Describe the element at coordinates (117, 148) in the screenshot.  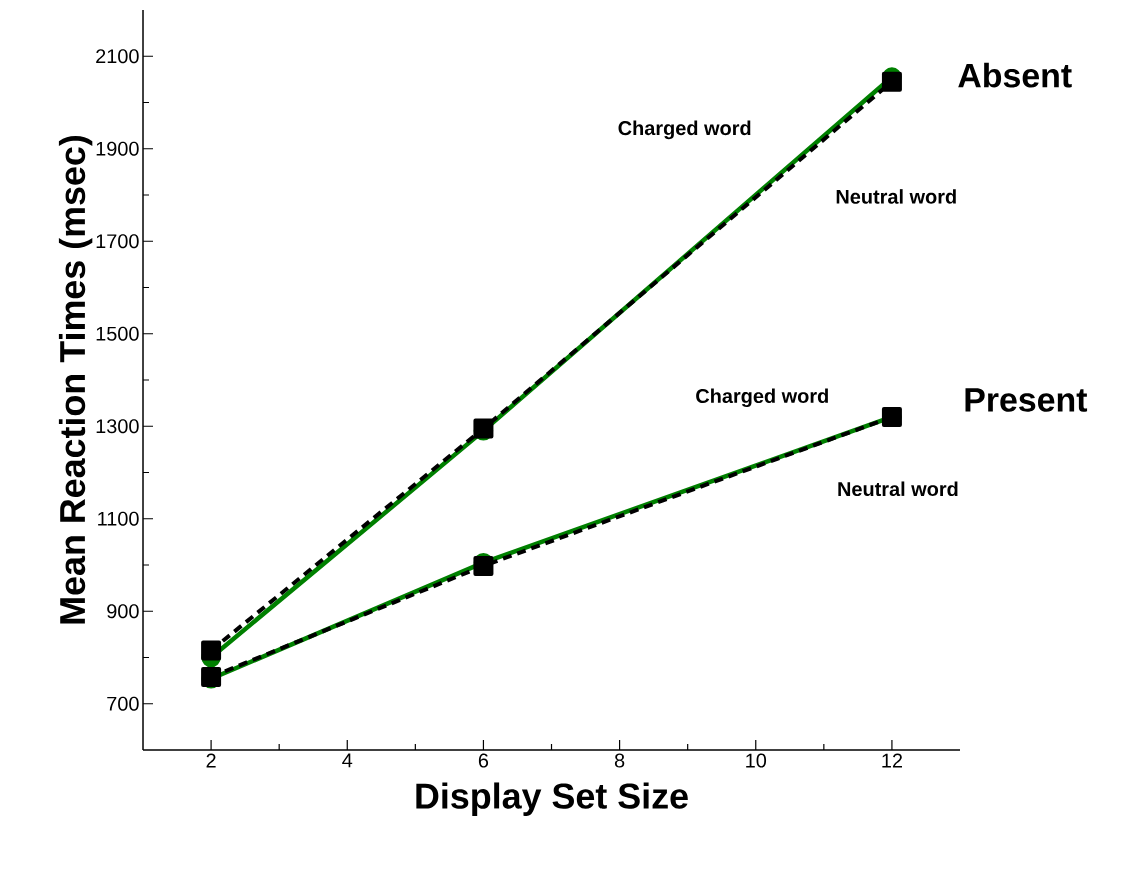
I see `y-tick-label: 1900` at that location.